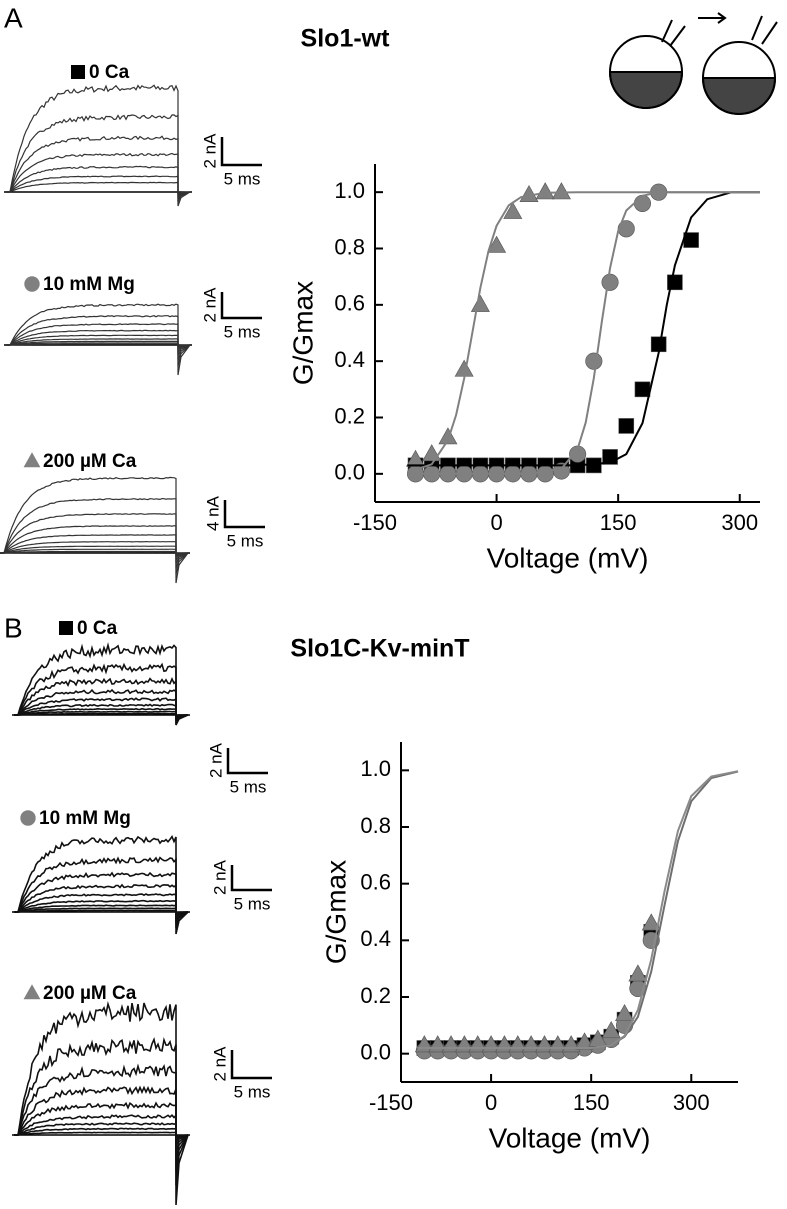 The image size is (787, 1209). I want to click on trace-label: 0 Ca, so click(97, 628).